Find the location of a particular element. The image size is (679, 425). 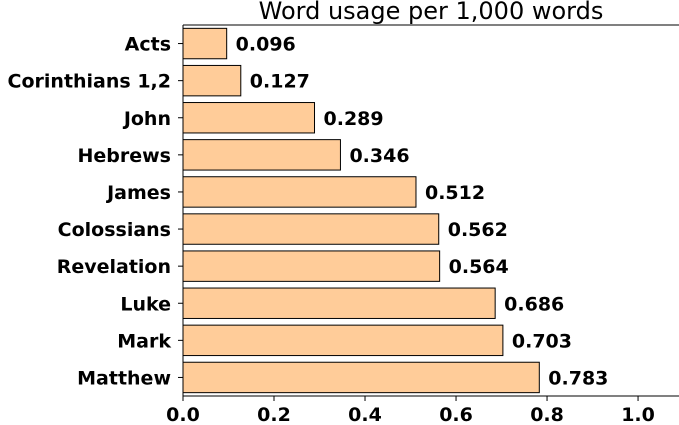

value-label: 0.703 is located at coordinates (542, 341).